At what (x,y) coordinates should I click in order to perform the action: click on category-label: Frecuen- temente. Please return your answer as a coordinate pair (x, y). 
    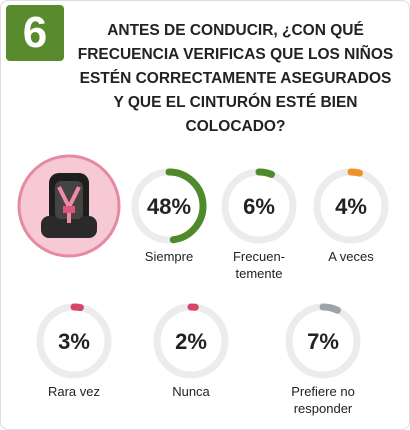
    Looking at the image, I should click on (259, 265).